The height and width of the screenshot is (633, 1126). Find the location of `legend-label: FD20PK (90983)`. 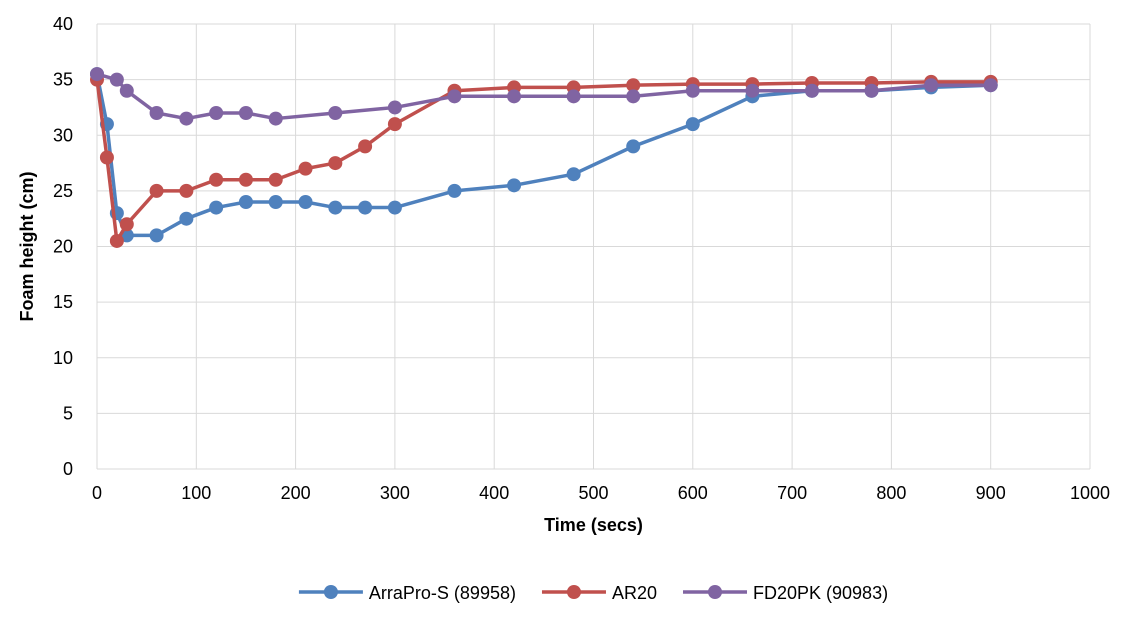

legend-label: FD20PK (90983) is located at coordinates (820, 593).